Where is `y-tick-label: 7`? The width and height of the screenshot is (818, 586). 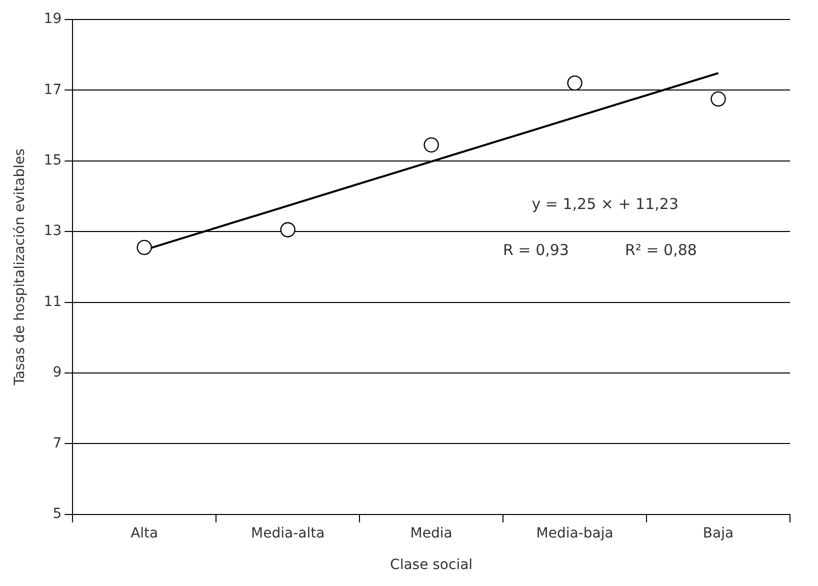 y-tick-label: 7 is located at coordinates (57, 443).